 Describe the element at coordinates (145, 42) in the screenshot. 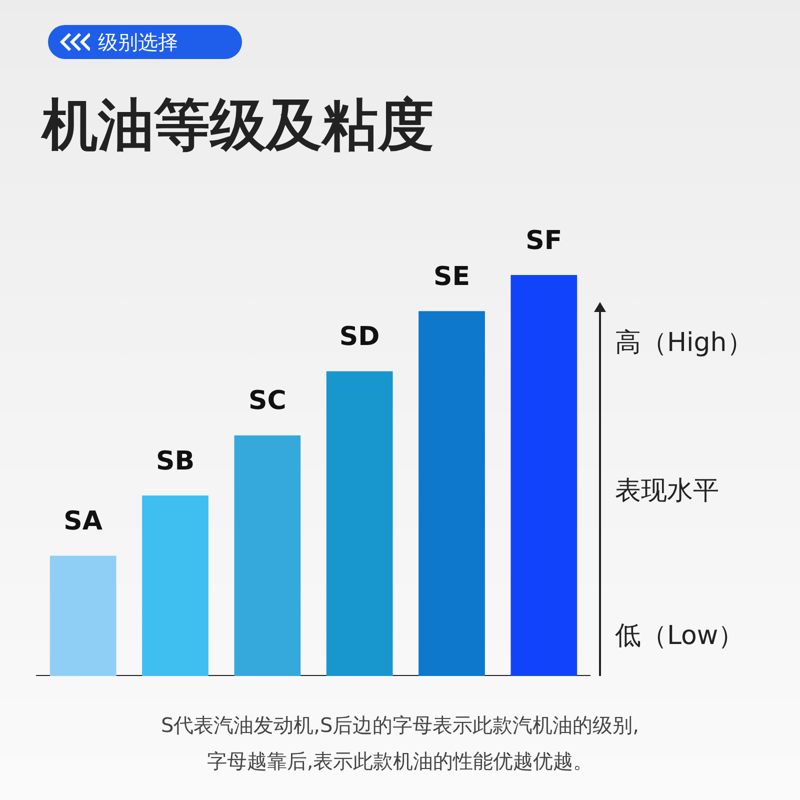

I see `chart-subtitle: 级别选择` at that location.